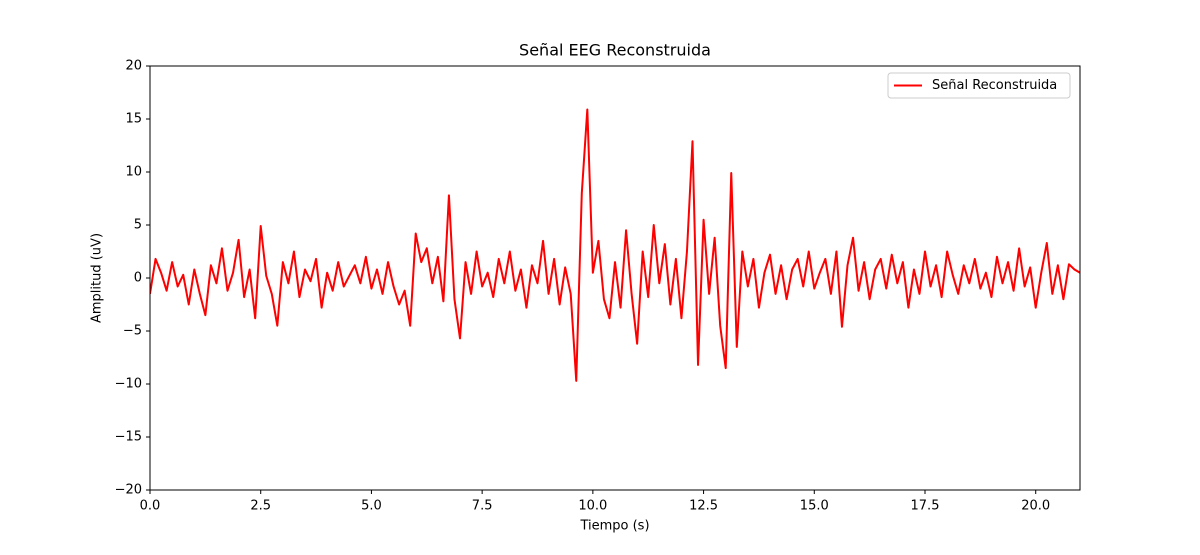  Describe the element at coordinates (925, 506) in the screenshot. I see `x-tick-label: 17.5` at that location.